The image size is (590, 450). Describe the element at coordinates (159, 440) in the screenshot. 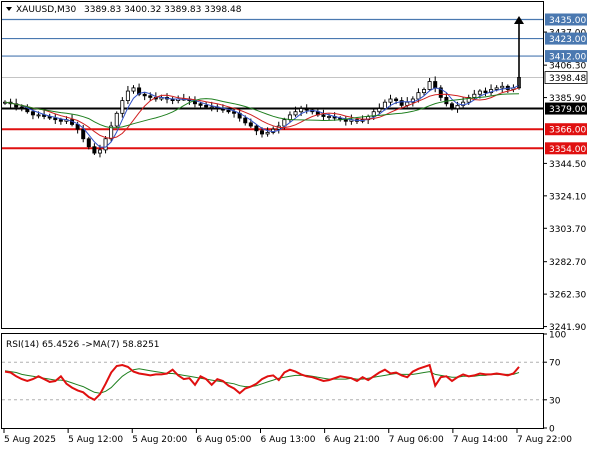

I see `time-tick-label: 5 Aug 20:00` at that location.